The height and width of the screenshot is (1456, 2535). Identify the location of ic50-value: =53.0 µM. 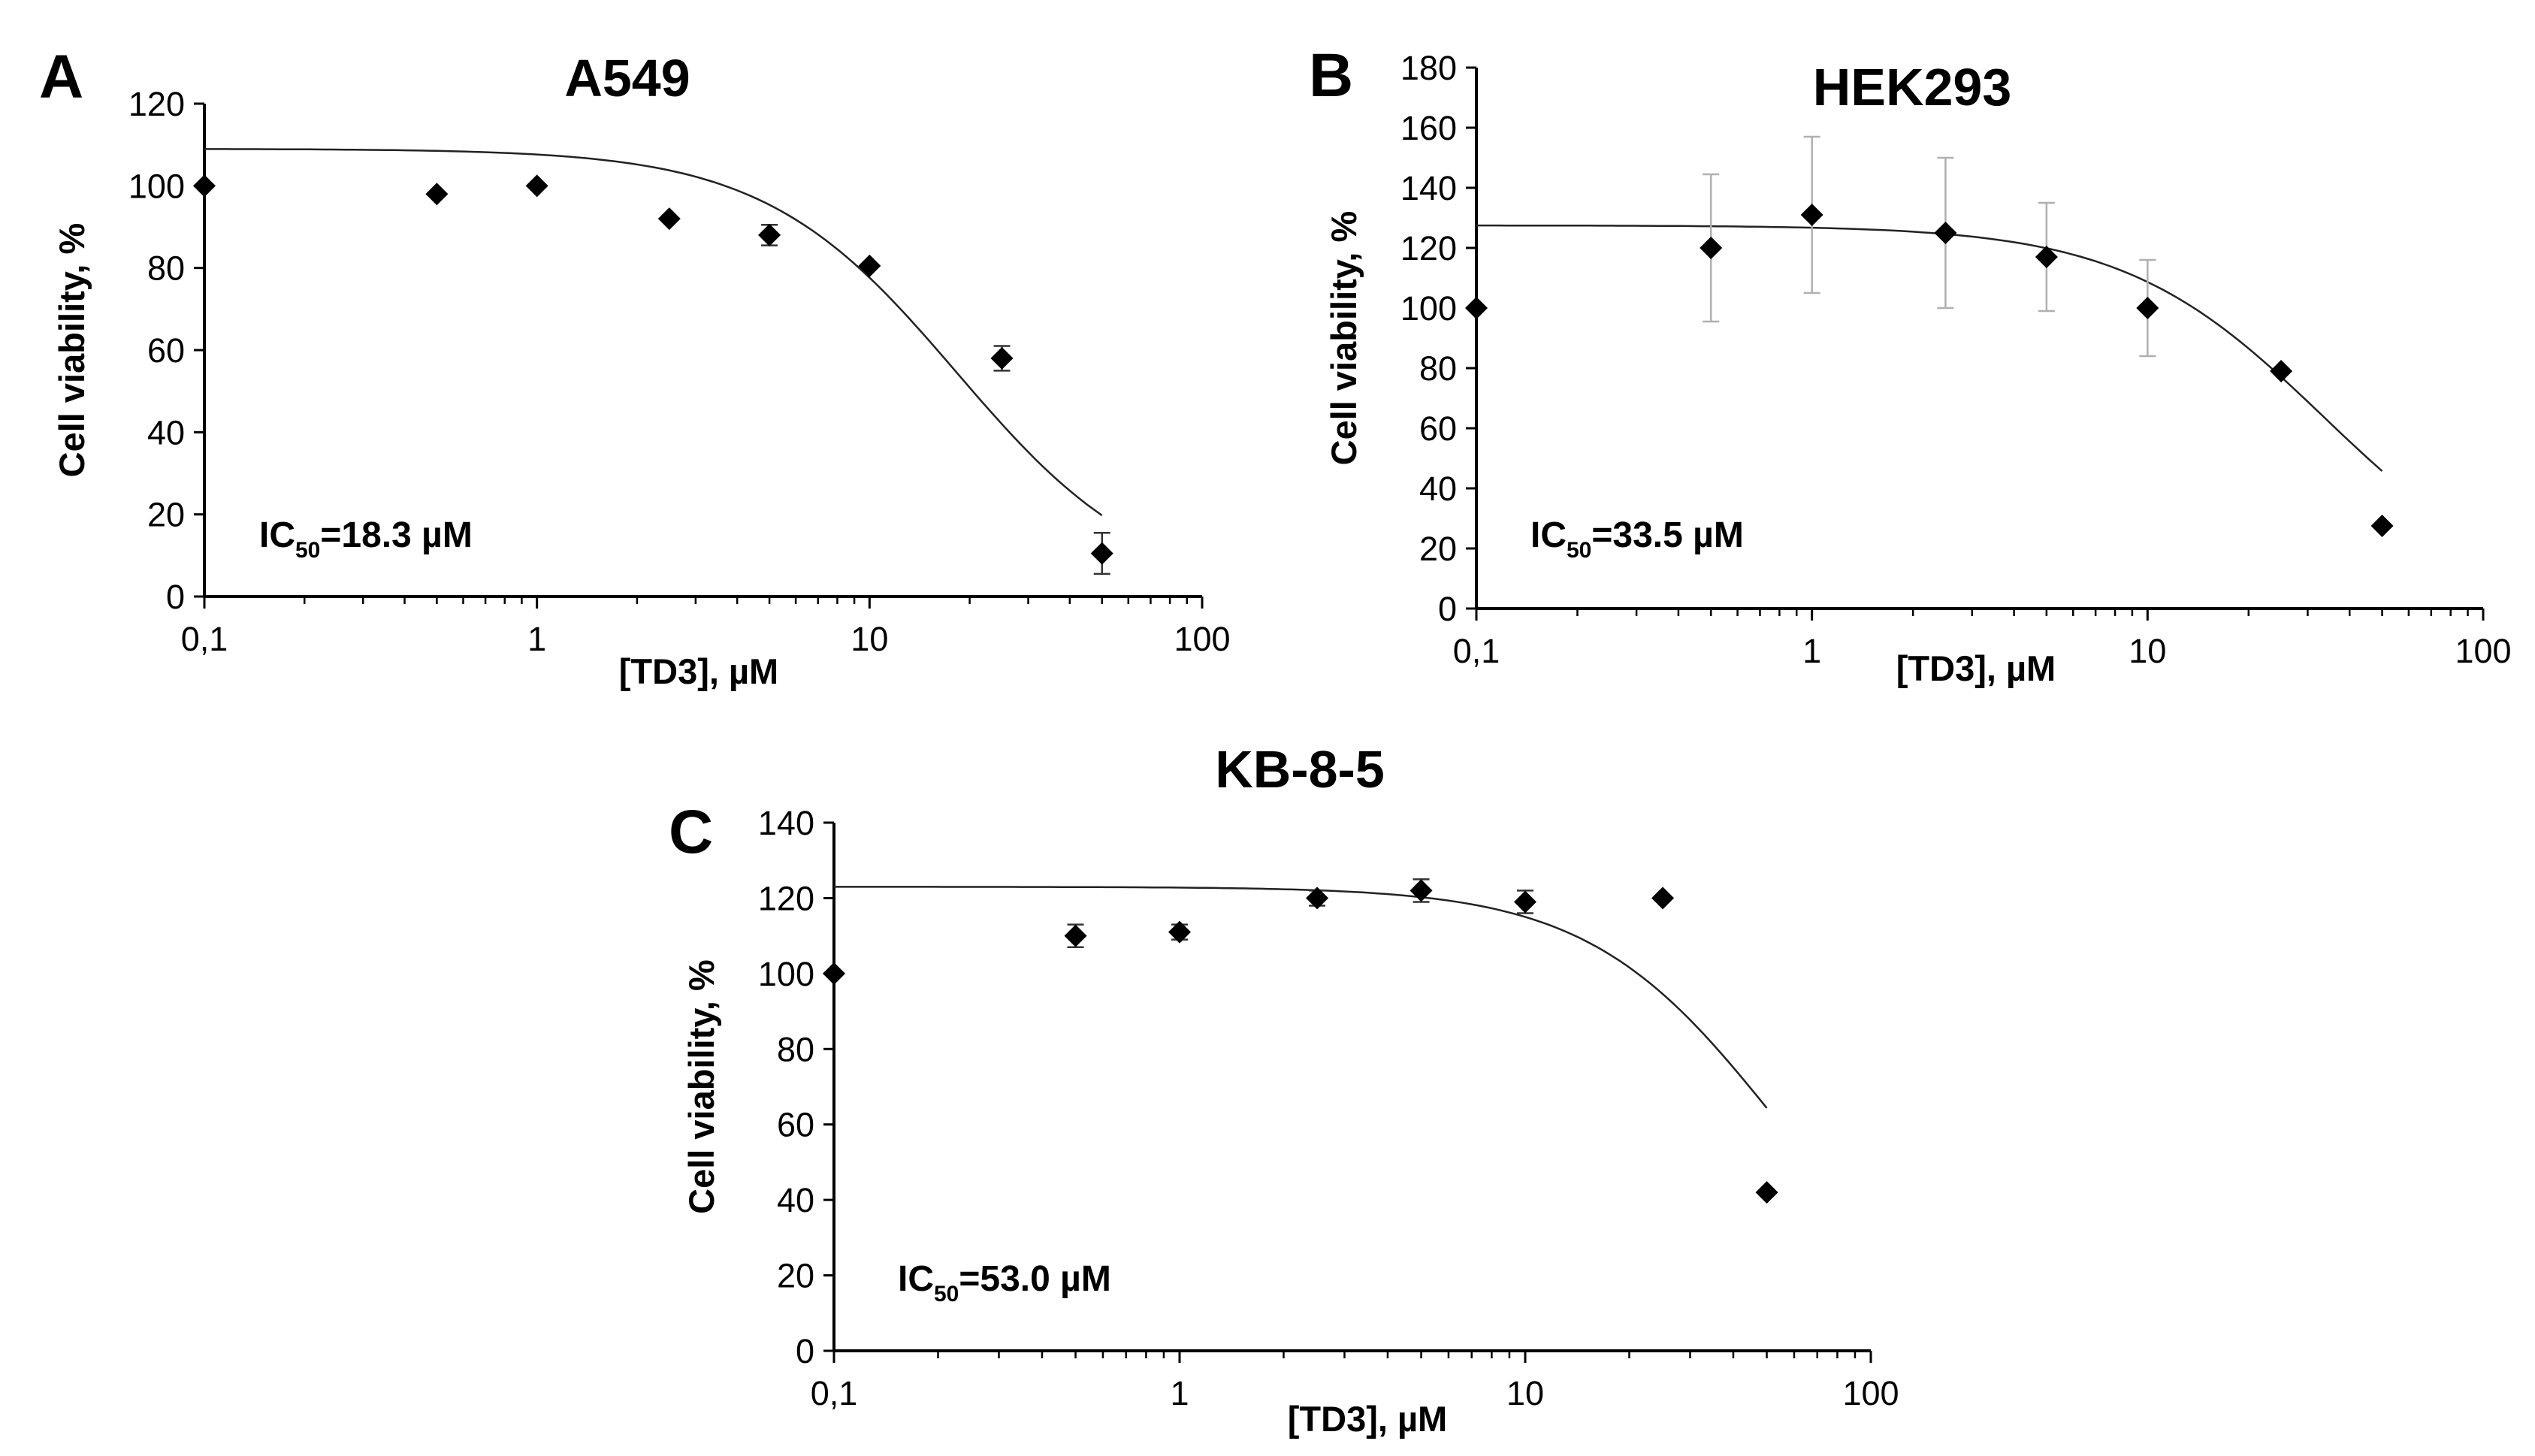
(1034, 1279).